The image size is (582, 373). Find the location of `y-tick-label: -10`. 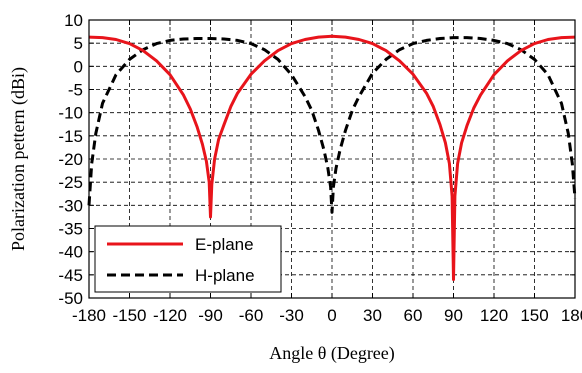

y-tick-label: -10 is located at coordinates (70, 113).